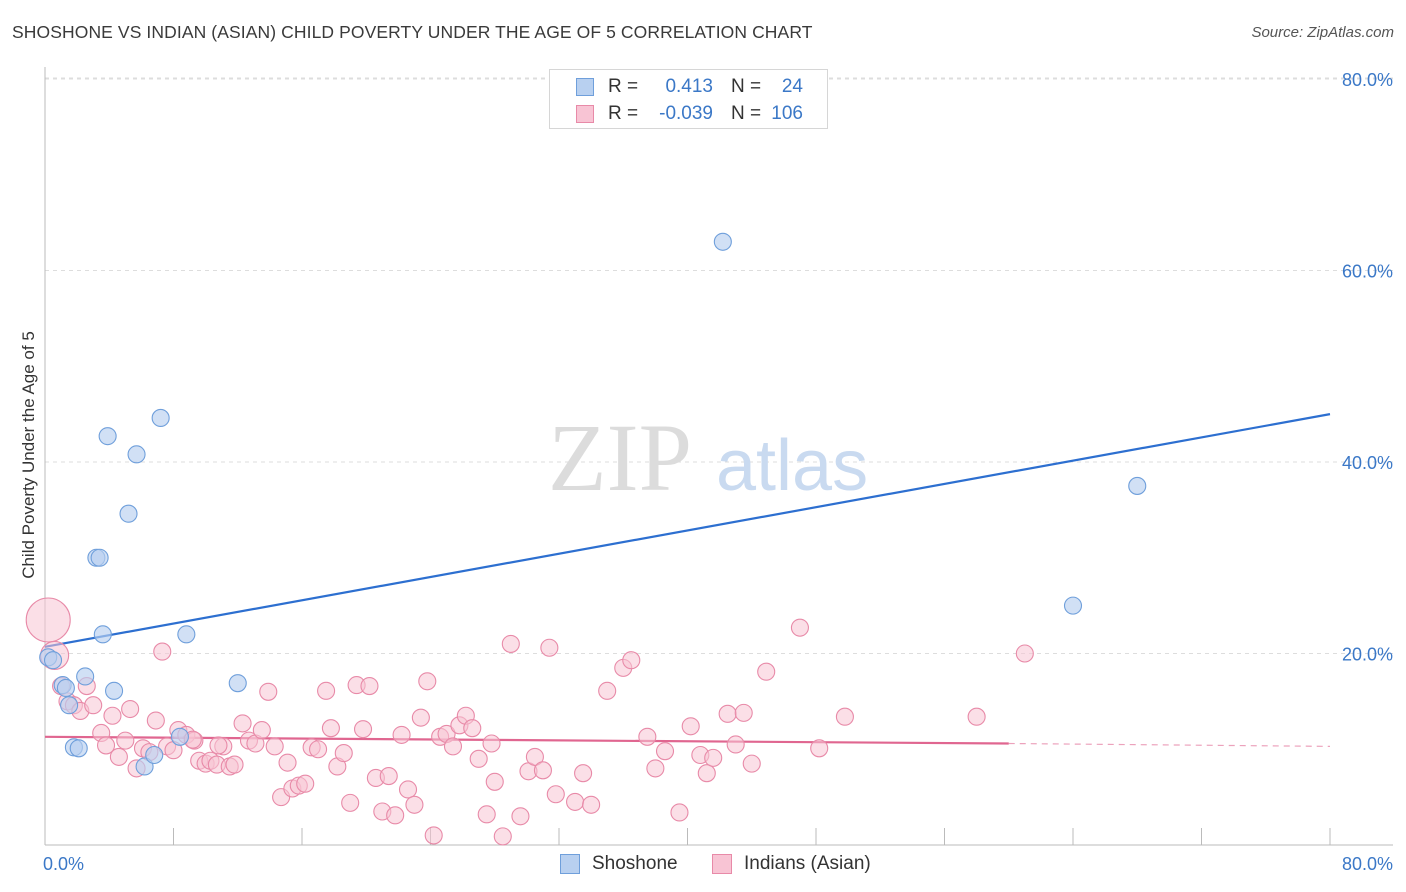 The image size is (1406, 892). I want to click on legend-row-indian: R = -0.039 N = 106, so click(689, 114).